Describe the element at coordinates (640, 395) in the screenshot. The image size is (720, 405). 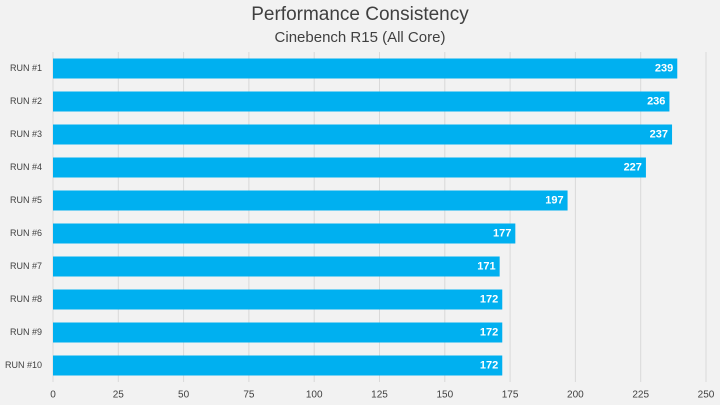
I see `x-tick-label: 225` at that location.